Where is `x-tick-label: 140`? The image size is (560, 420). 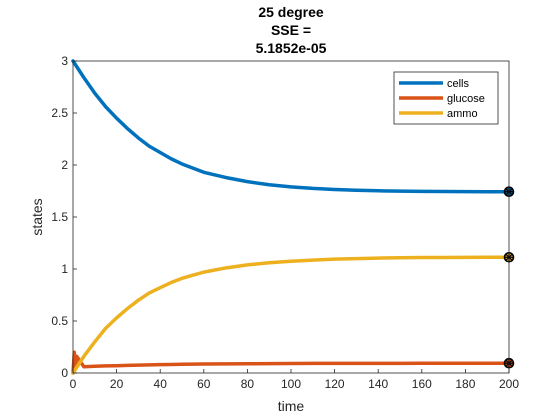
x-tick-label: 140 is located at coordinates (378, 384).